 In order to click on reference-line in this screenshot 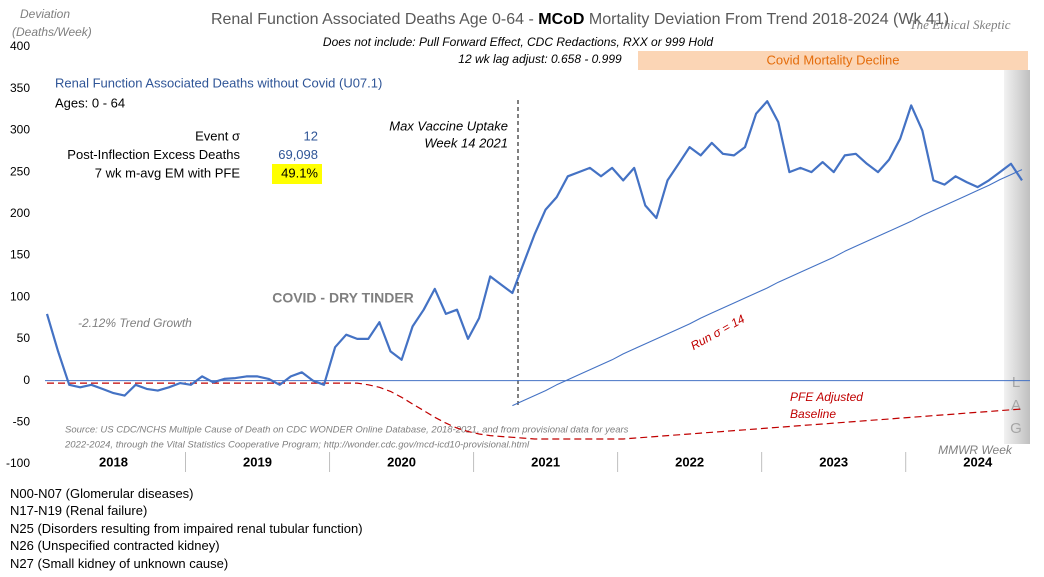, I will do `click(535, 411)`.